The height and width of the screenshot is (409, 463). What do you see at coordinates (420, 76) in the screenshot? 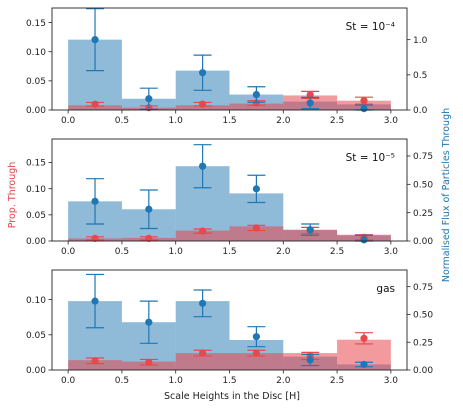
I see `right-y-tick-label: 0.5` at bounding box center [420, 76].